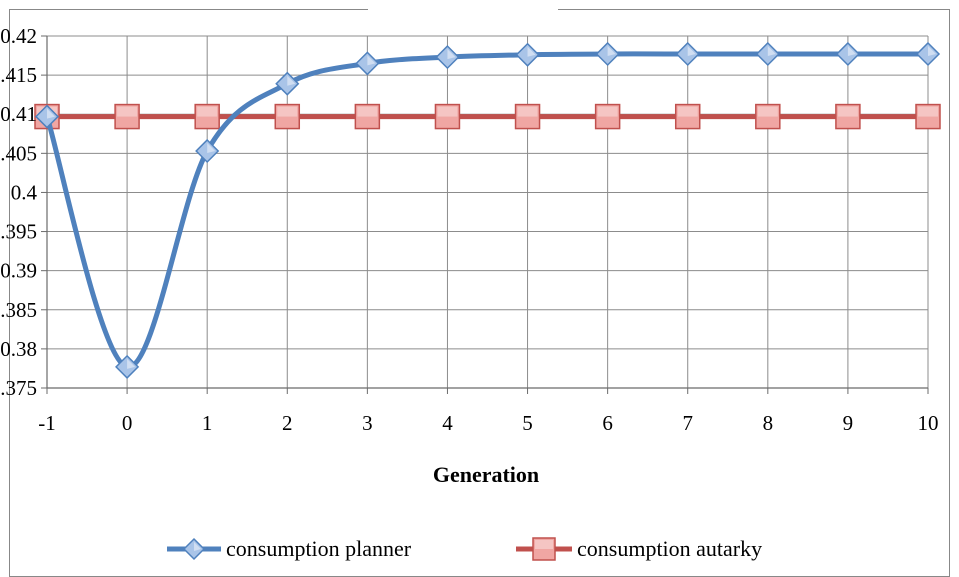  I want to click on x-tick-label: 7, so click(687, 423).